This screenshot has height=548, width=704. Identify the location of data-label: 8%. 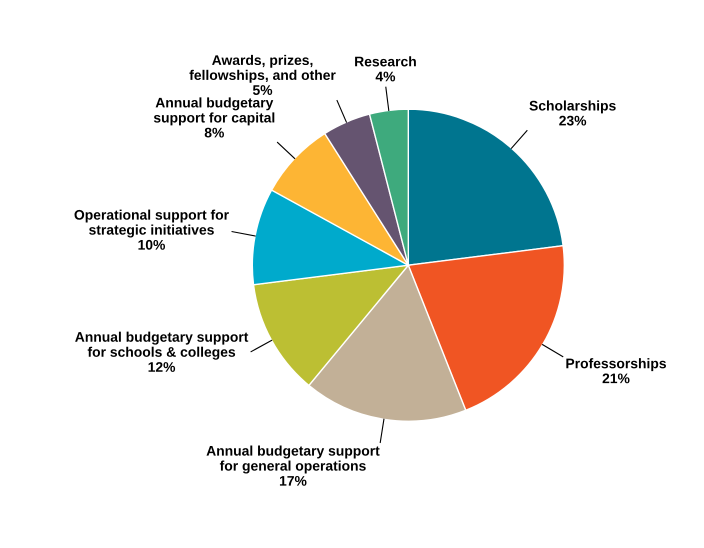
(214, 133).